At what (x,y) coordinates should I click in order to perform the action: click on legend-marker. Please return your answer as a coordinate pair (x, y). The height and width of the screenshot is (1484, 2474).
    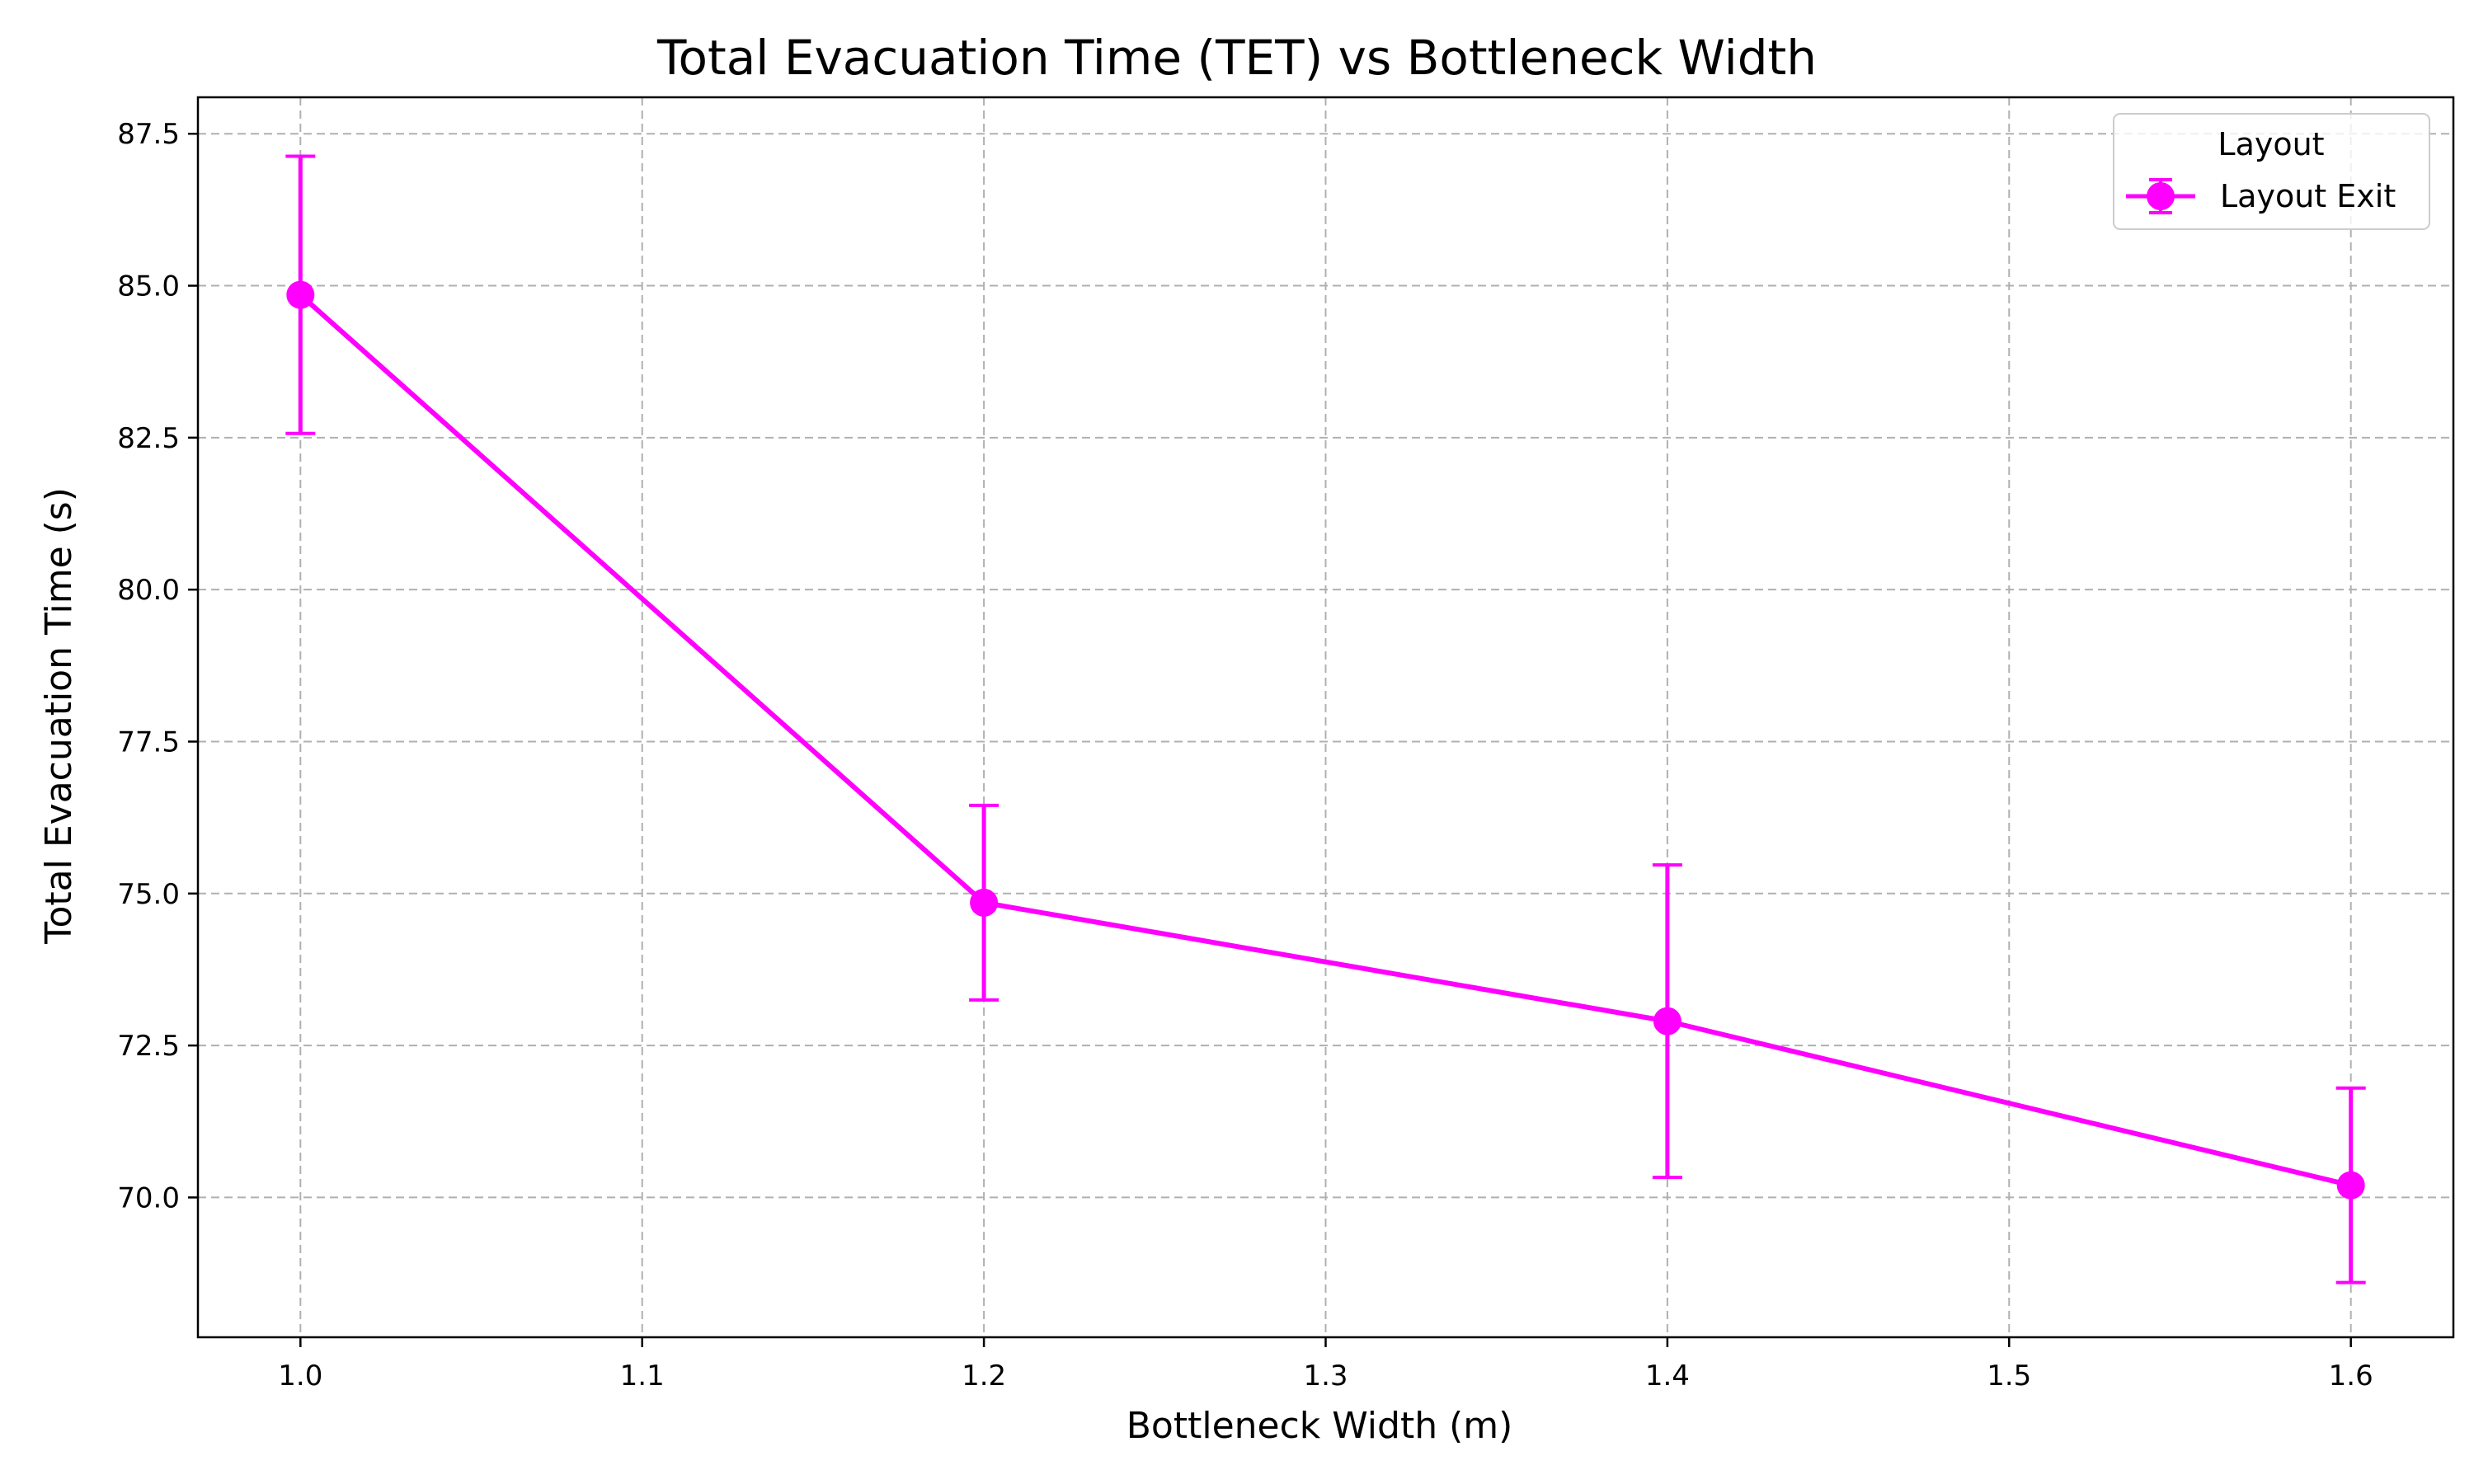
    Looking at the image, I should click on (2161, 196).